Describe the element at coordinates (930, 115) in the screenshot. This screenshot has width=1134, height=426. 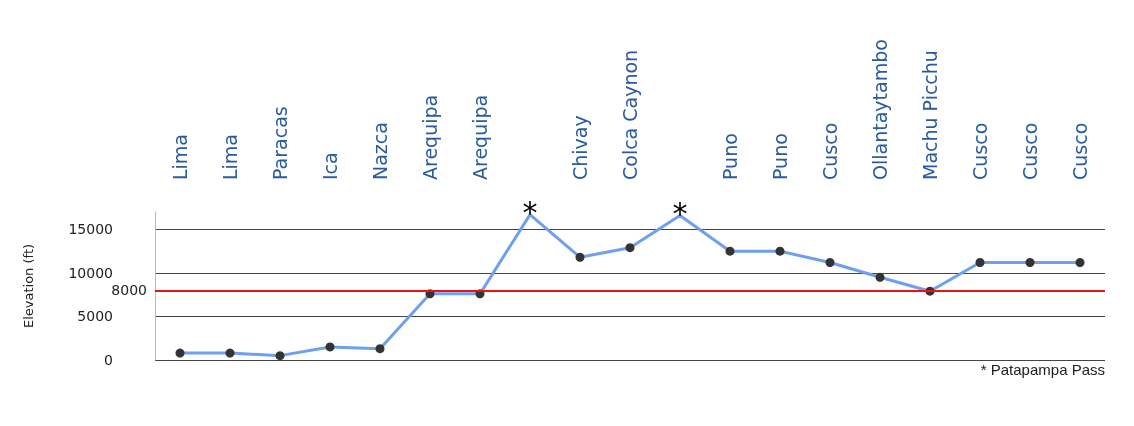
I see `x-tick-label: Machu Picchu` at that location.